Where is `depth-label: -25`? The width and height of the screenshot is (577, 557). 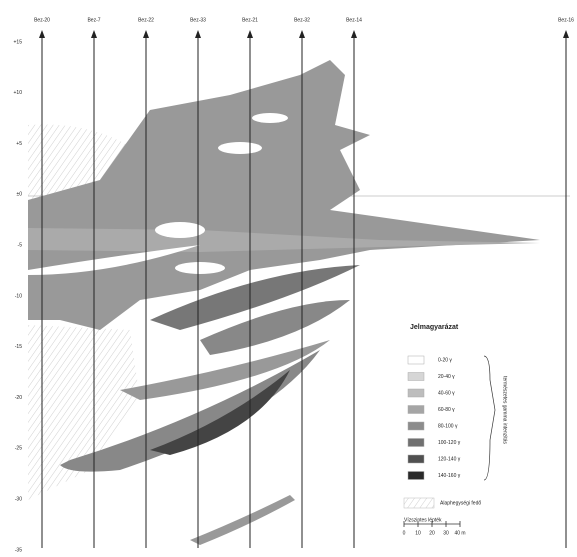
depth-label: -25 is located at coordinates (18, 449).